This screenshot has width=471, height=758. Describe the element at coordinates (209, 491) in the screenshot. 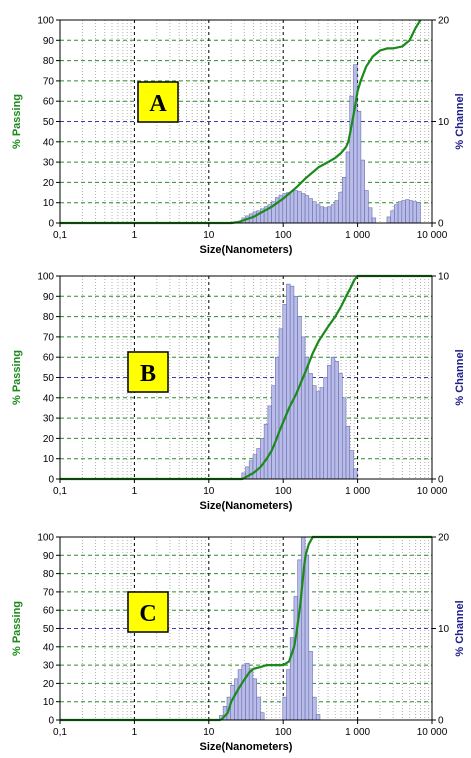

I see `x-tick-label: 10` at that location.